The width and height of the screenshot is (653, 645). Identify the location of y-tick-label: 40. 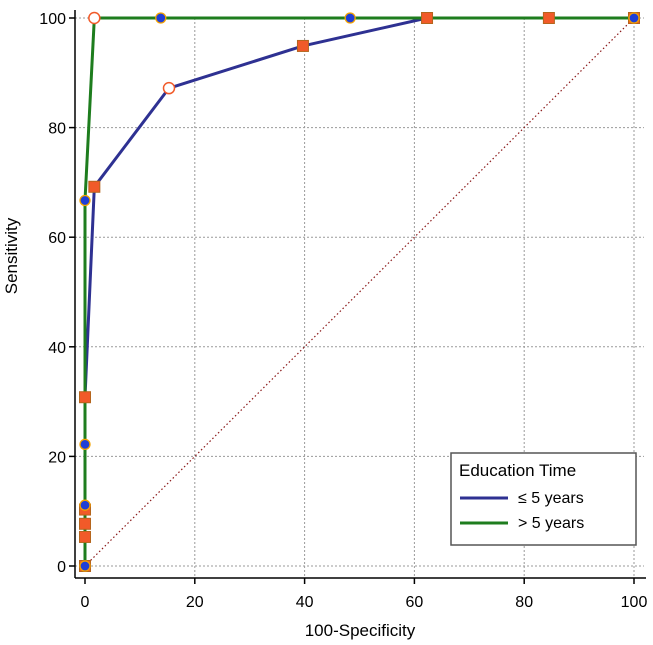
(57, 348).